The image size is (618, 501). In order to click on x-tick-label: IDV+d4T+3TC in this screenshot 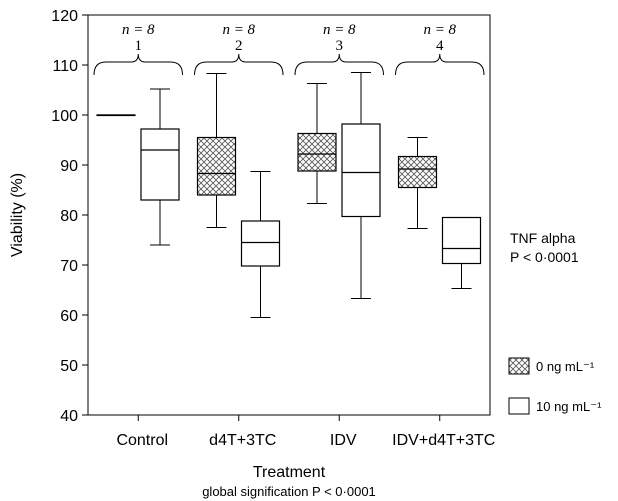, I will do `click(443, 440)`.